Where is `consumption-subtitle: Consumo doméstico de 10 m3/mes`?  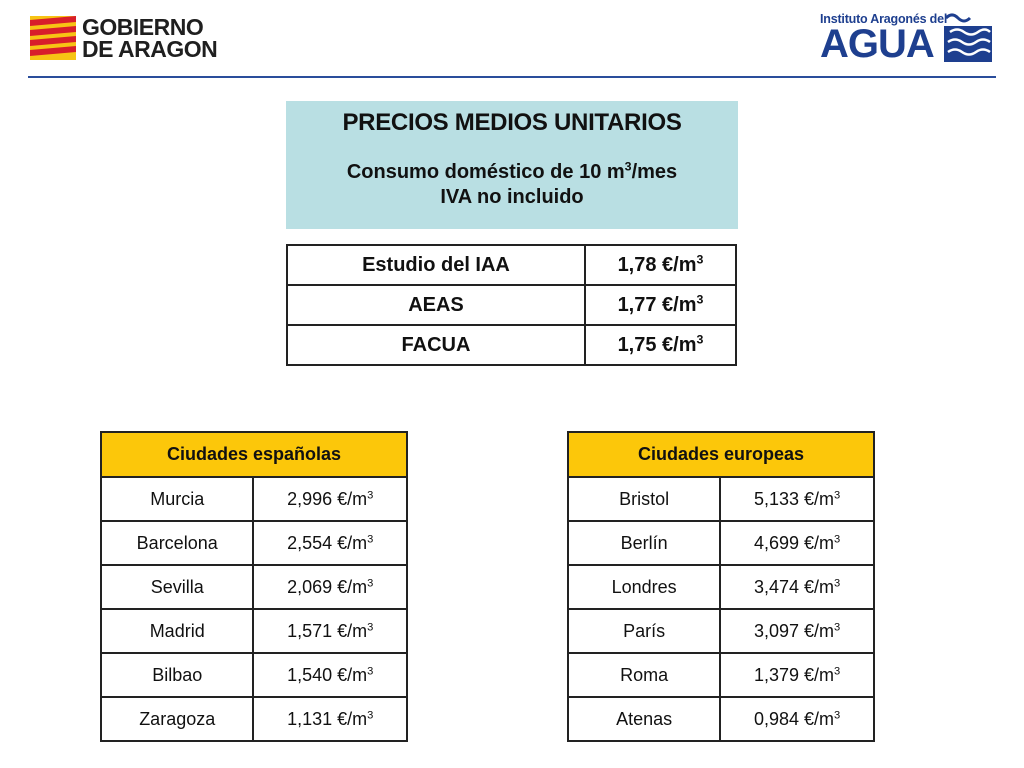 consumption-subtitle: Consumo doméstico de 10 m3/mes is located at coordinates (512, 171).